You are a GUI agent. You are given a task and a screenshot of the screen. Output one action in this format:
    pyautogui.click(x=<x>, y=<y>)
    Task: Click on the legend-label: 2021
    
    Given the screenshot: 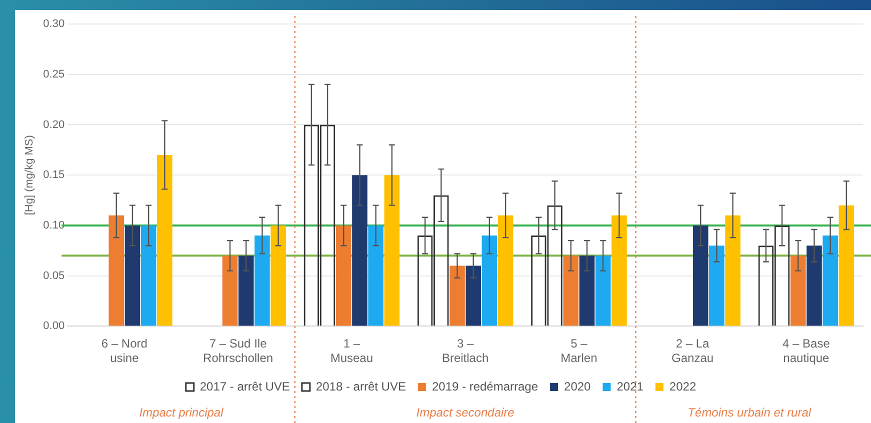 What is the action you would take?
    pyautogui.click(x=630, y=386)
    